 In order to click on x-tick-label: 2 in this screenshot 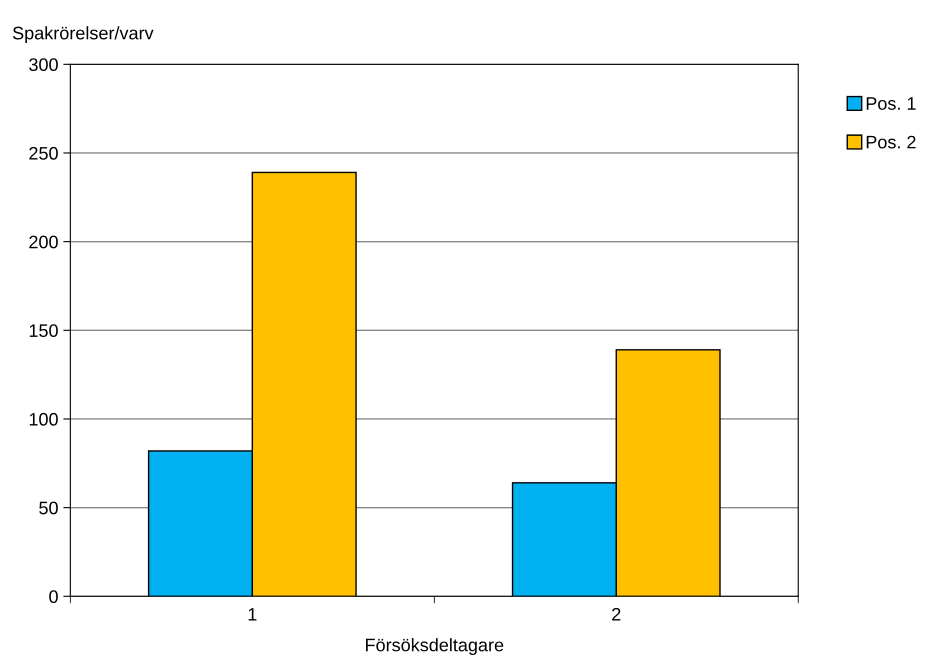, I will do `click(616, 614)`.